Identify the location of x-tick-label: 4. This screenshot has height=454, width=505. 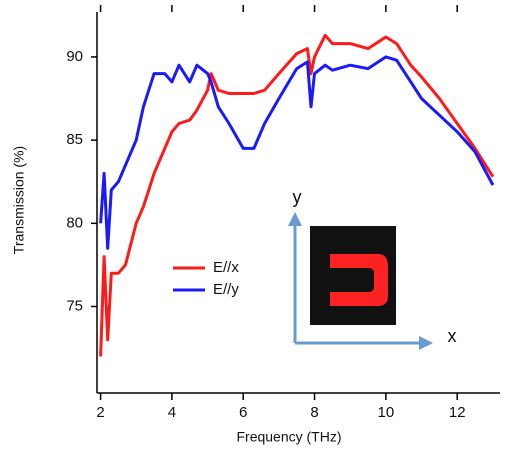
(172, 412).